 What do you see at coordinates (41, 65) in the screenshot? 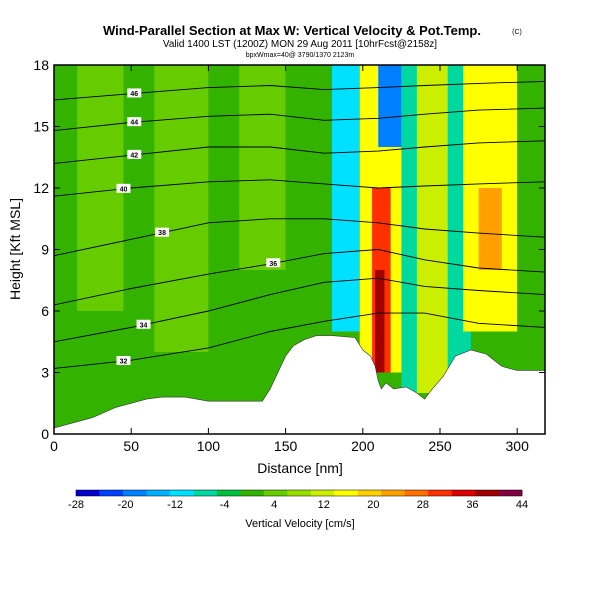
I see `y-tick-label-6: 18` at bounding box center [41, 65].